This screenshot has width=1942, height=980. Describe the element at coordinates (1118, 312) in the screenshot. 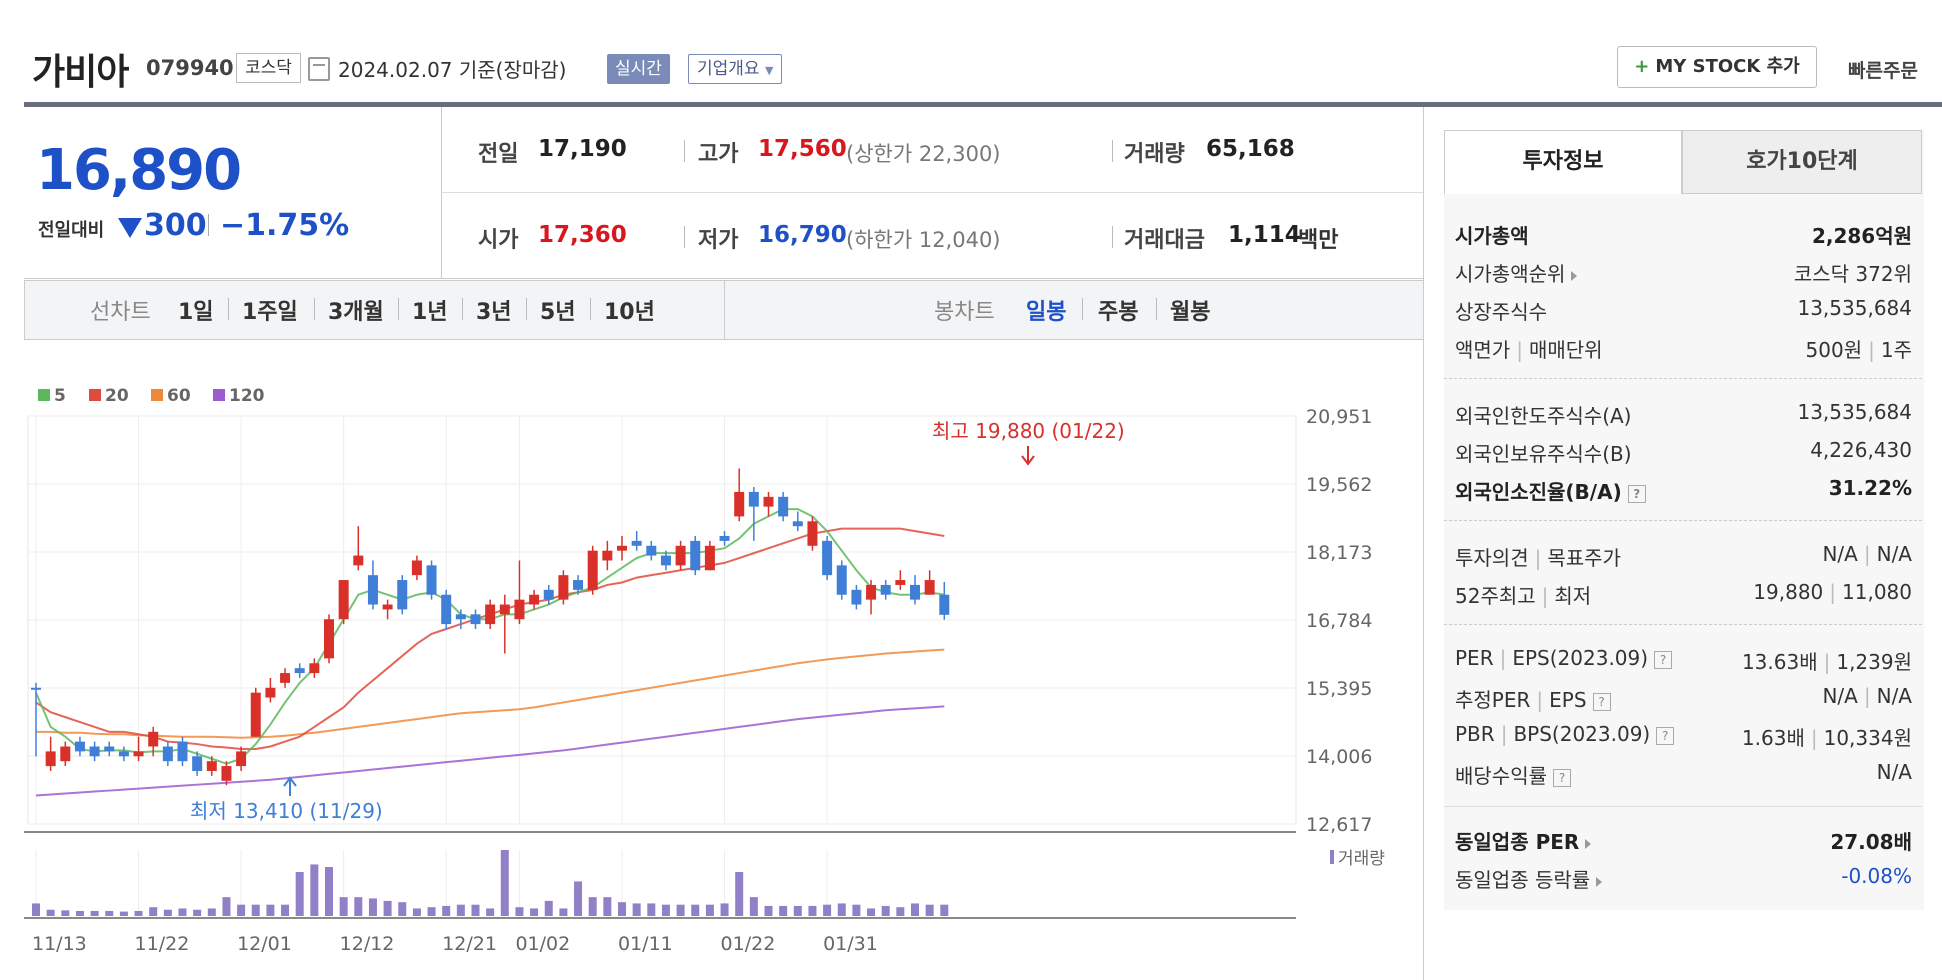

I see `candle-weekly: 주봉` at that location.